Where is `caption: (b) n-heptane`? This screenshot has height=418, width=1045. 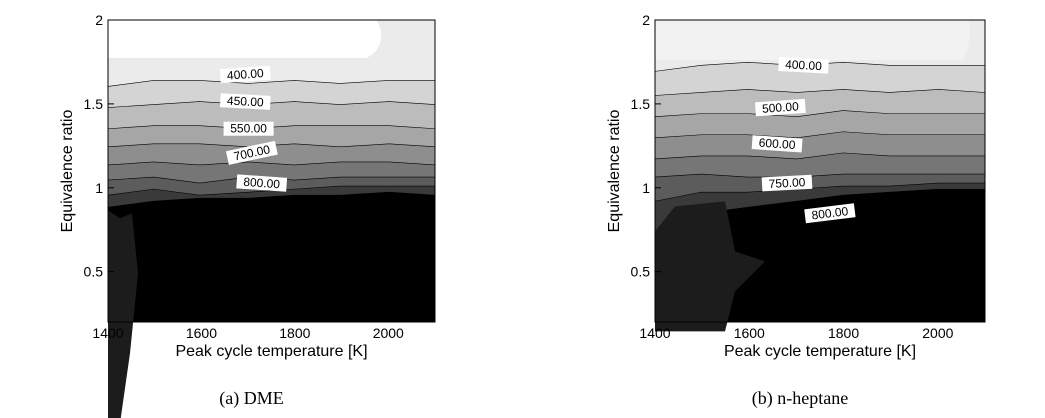 caption: (b) n-heptane is located at coordinates (800, 398).